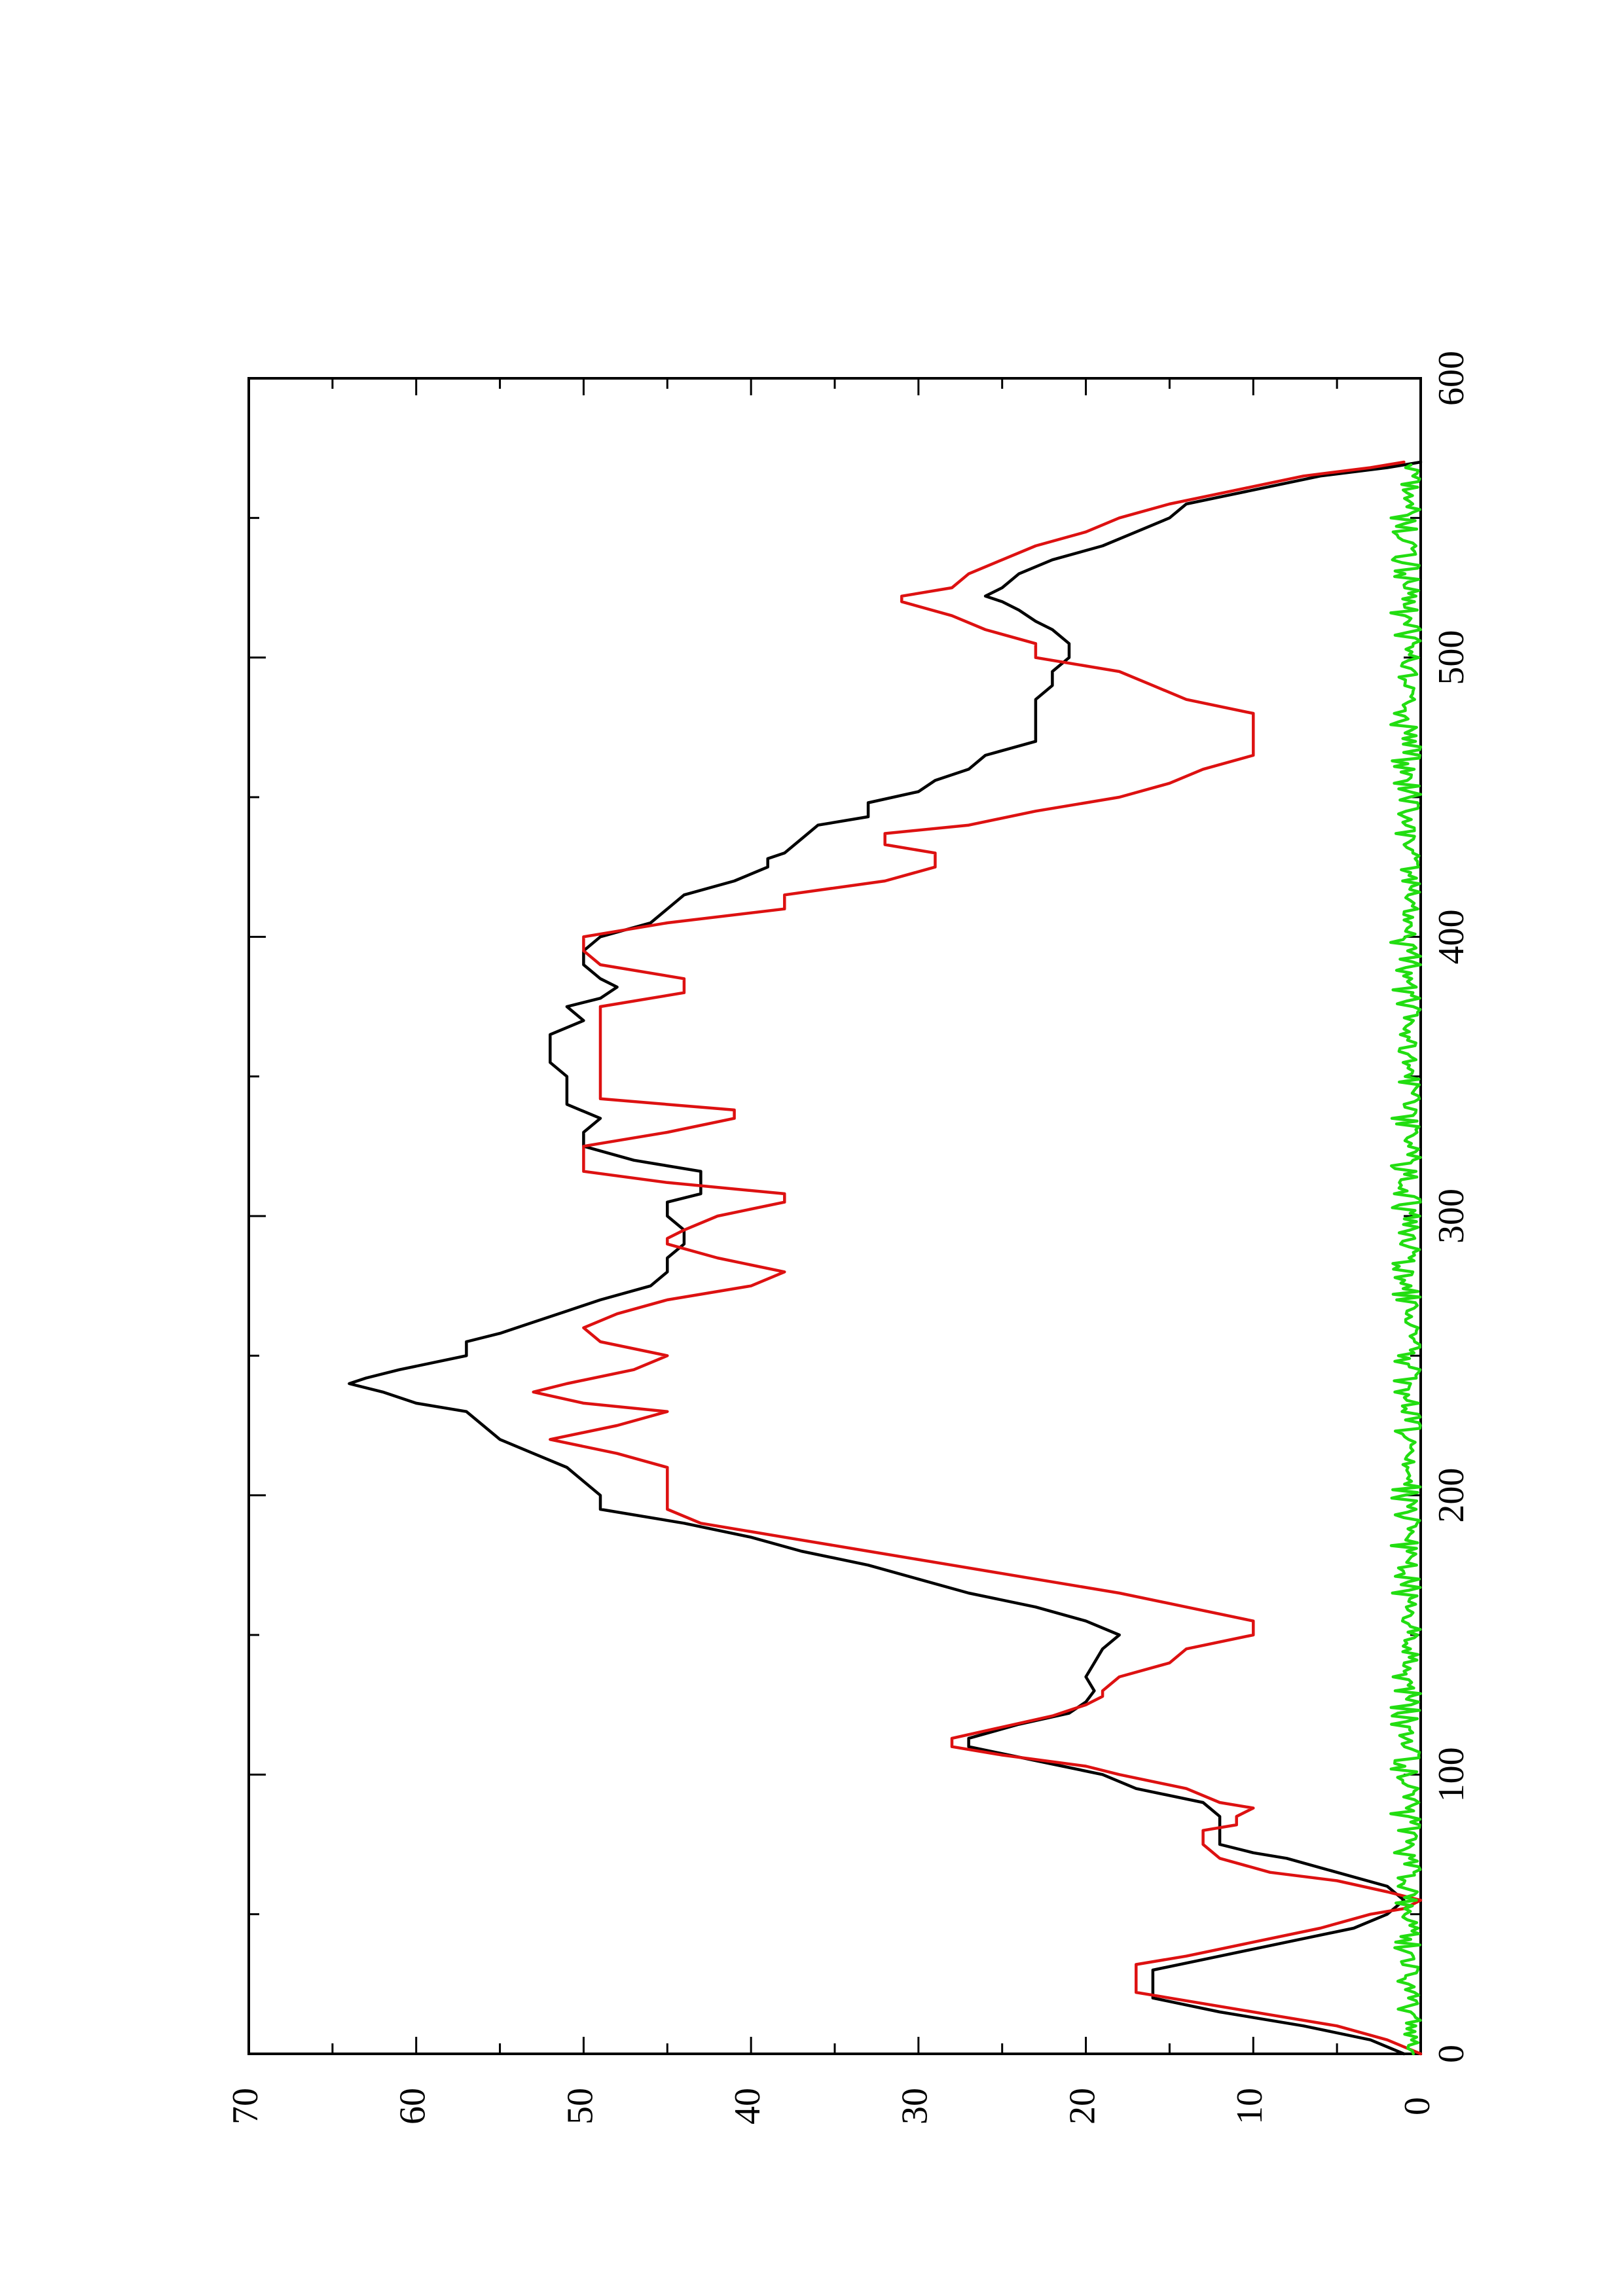 The image size is (1623, 2296). What do you see at coordinates (1451, 378) in the screenshot?
I see `x-tick-label: 600` at bounding box center [1451, 378].